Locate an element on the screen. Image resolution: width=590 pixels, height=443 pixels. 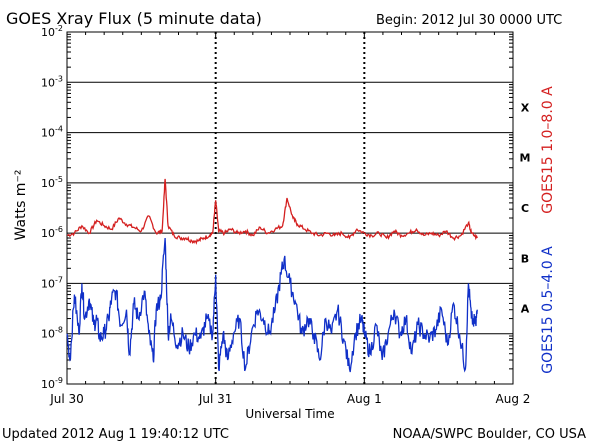
x-tick-labels: Jul 30 Jul 31 Aug 1 Aug 2 is located at coordinates (289, 399).